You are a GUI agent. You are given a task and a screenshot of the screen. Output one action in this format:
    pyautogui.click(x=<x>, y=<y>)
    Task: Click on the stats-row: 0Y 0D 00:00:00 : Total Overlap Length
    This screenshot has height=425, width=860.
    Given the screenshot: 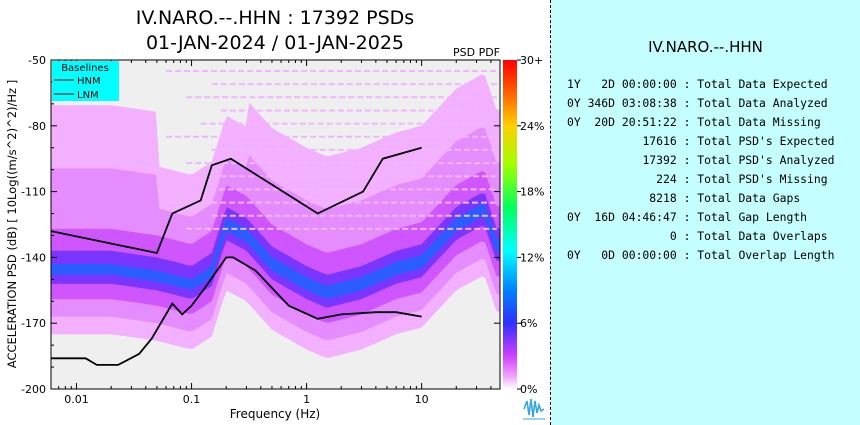 What is the action you would take?
    pyautogui.click(x=700, y=255)
    